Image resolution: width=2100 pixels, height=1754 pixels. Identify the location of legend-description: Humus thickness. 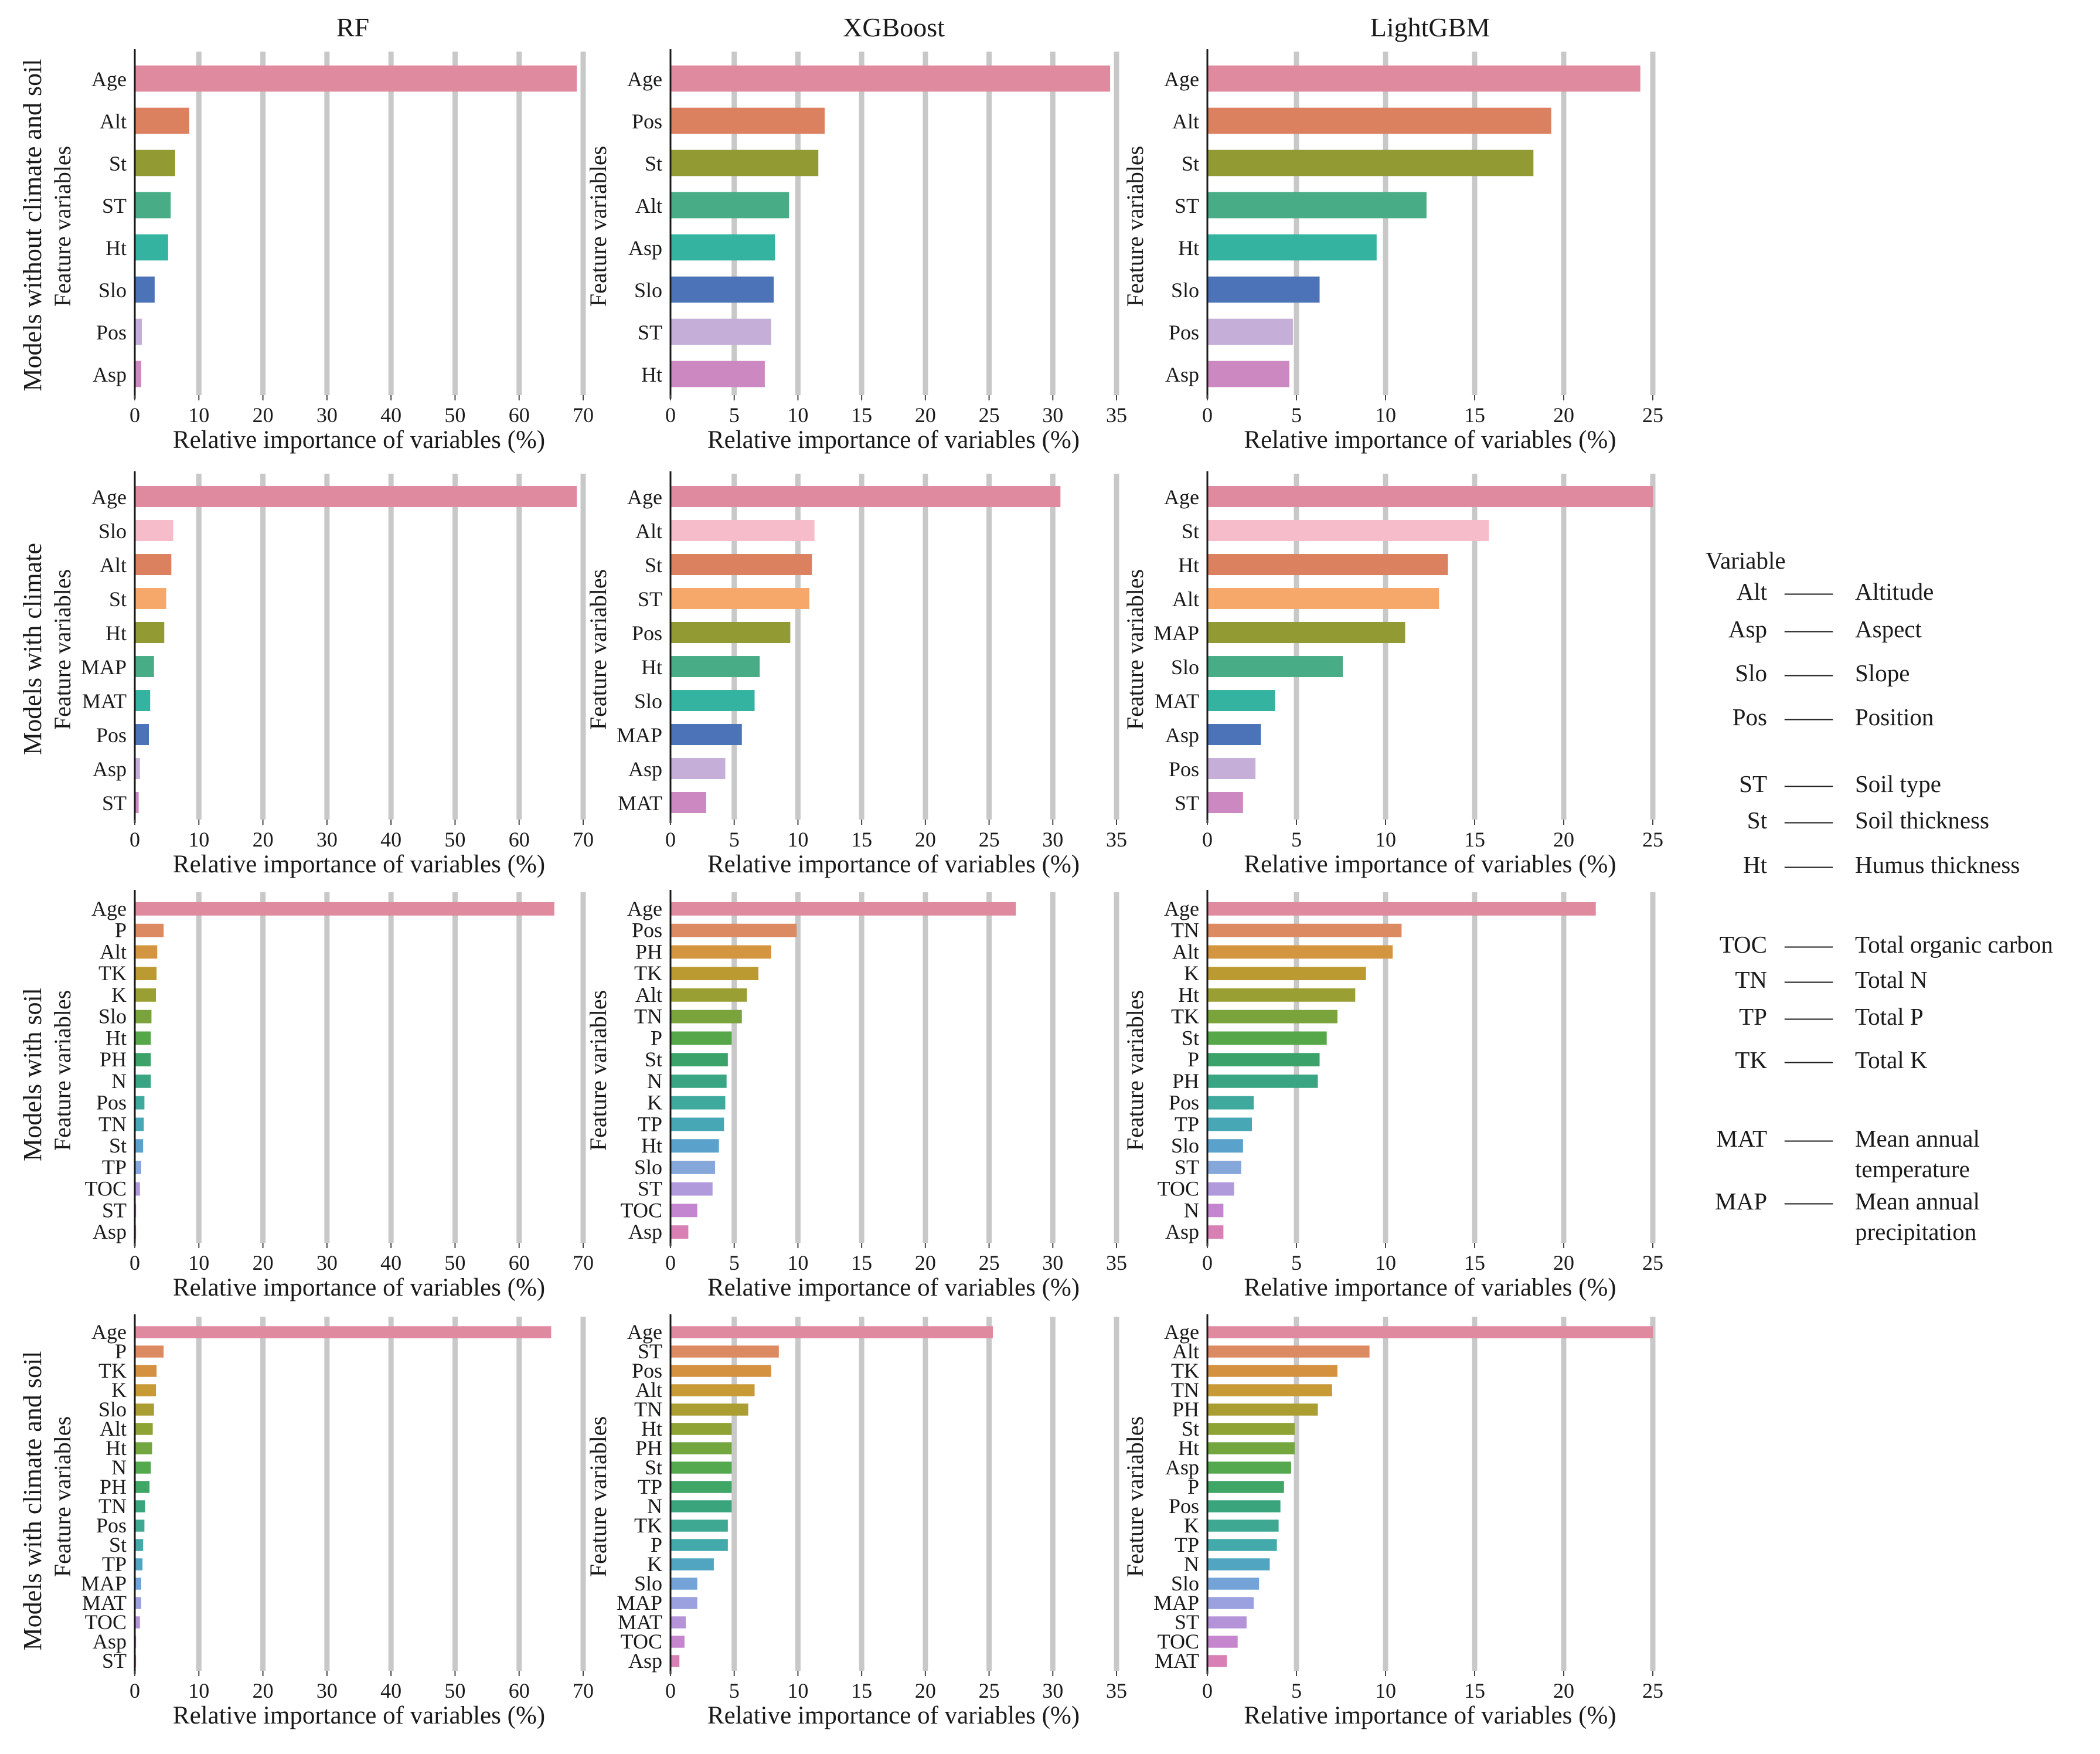
(1938, 864).